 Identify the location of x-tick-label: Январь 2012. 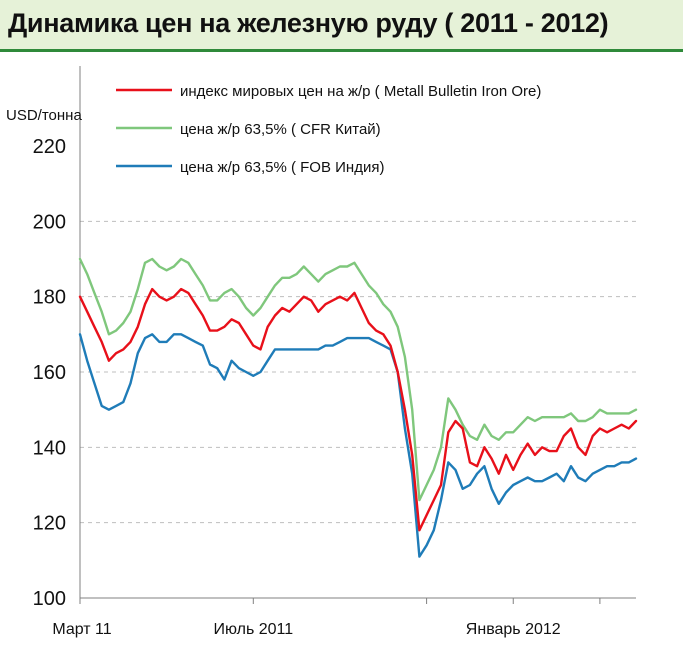
(513, 629).